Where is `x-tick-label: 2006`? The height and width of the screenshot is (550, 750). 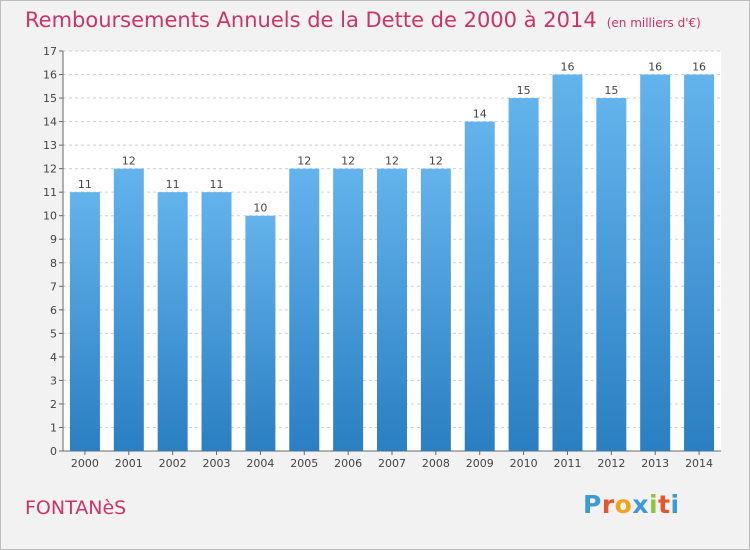
x-tick-label: 2006 is located at coordinates (348, 463).